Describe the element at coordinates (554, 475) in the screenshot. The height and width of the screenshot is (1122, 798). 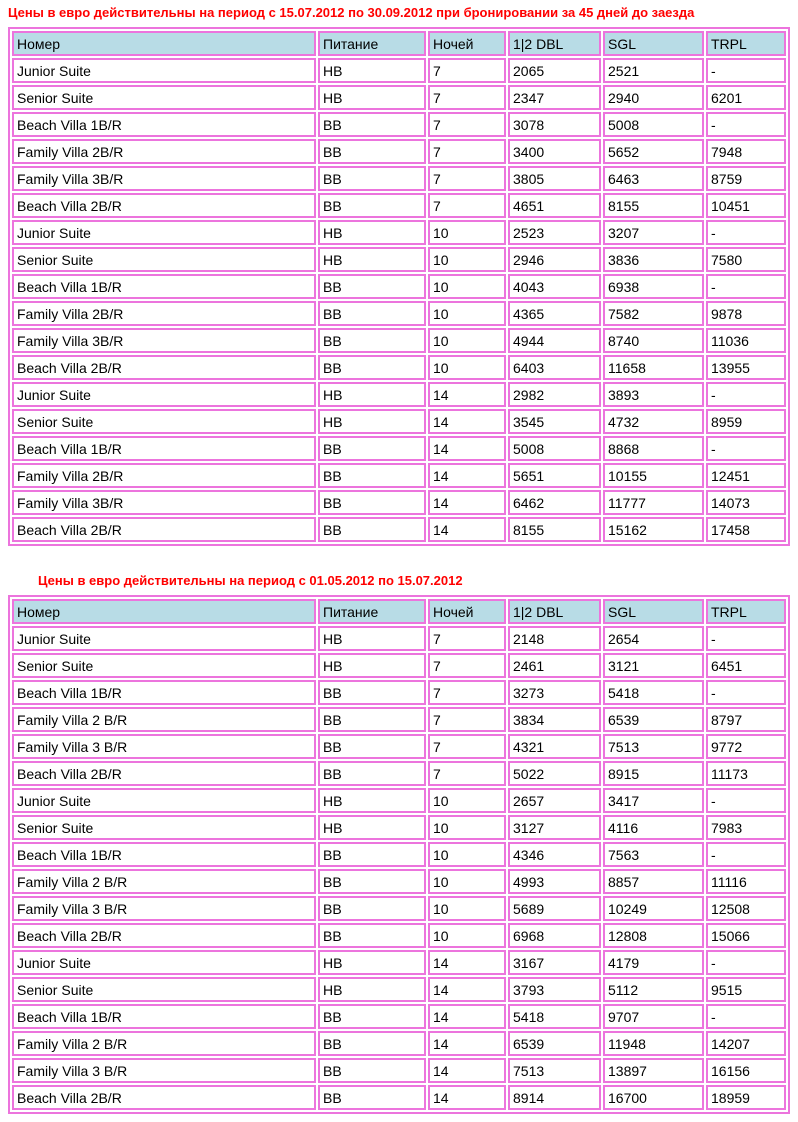
I see `dbl-price-cell: 5651` at that location.